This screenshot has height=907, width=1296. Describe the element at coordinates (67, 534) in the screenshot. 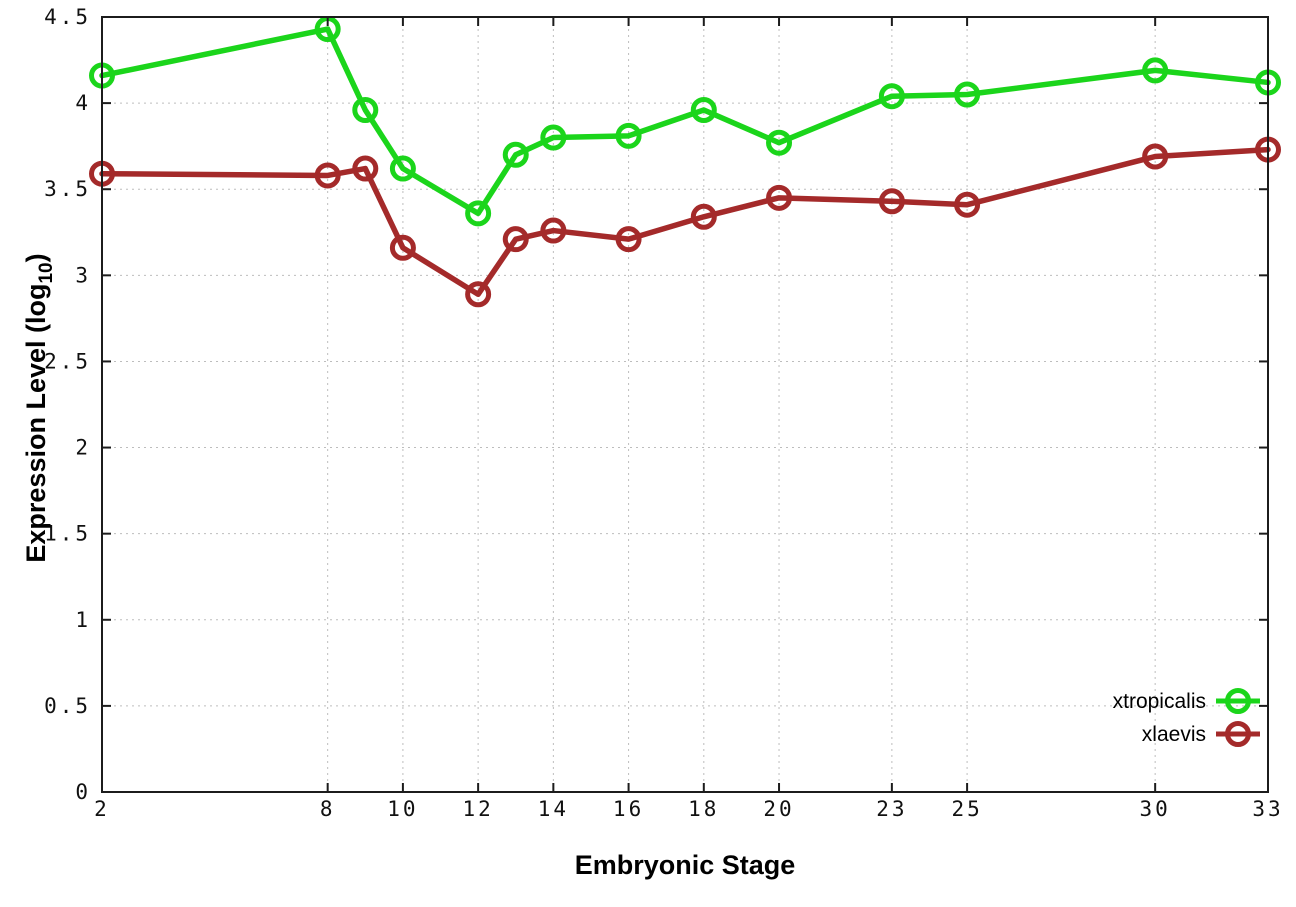

I see `y-tick-label-1.5: 1.5` at that location.